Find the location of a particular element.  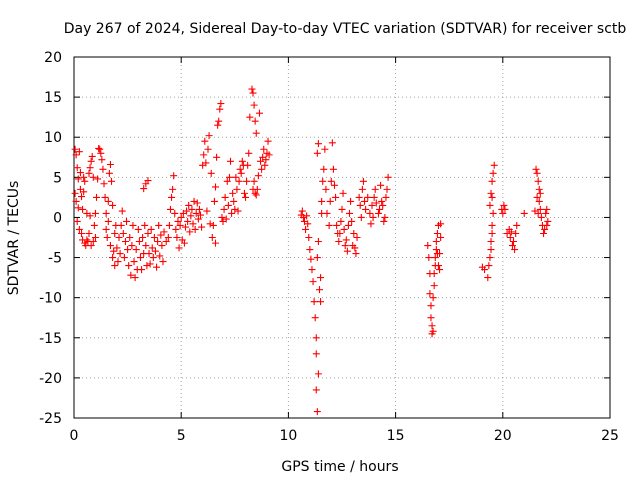

y-tick-label: 10 is located at coordinates (53, 138).